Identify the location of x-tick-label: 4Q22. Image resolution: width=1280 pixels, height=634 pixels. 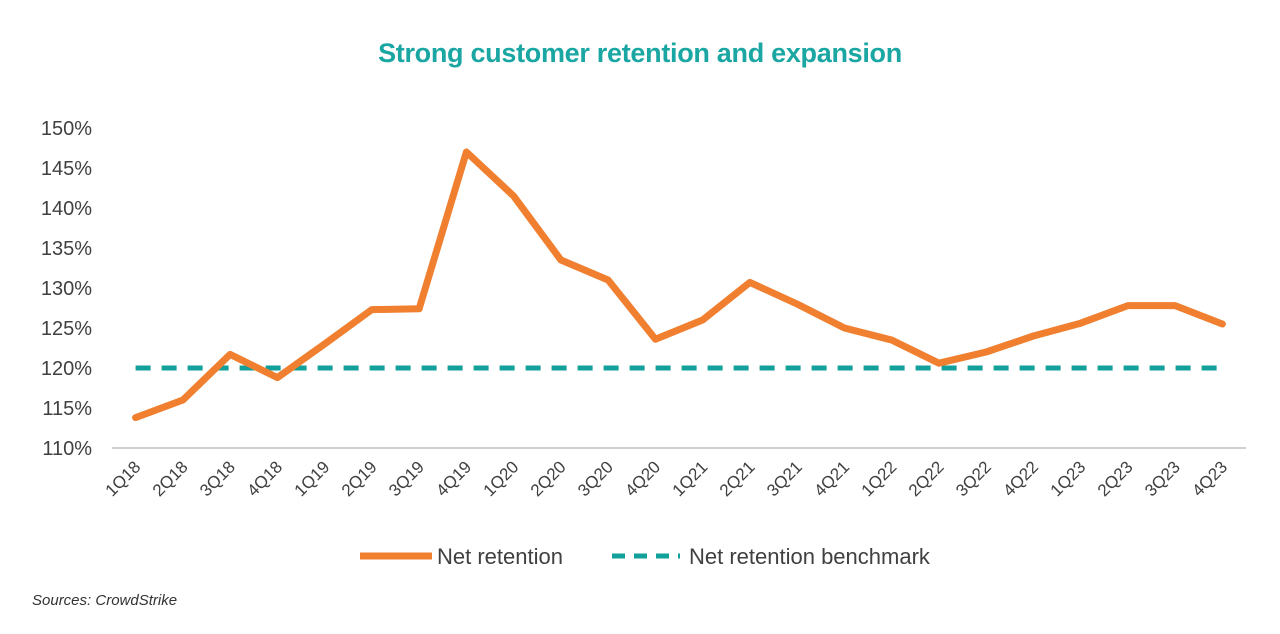
(1020, 478).